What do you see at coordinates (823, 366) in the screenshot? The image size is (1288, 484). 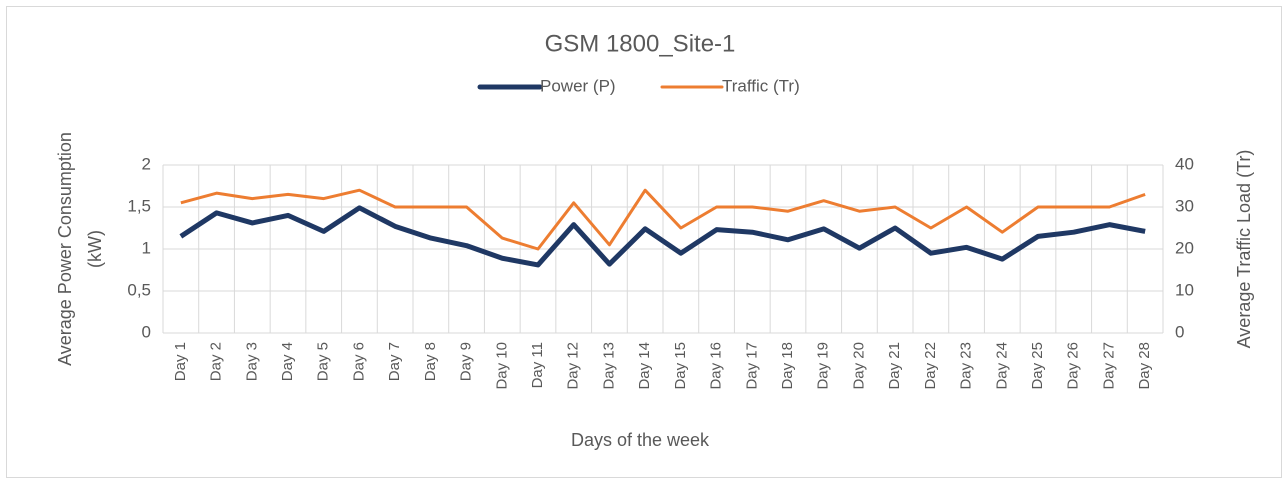 I see `x-tick-label: Day 19` at bounding box center [823, 366].